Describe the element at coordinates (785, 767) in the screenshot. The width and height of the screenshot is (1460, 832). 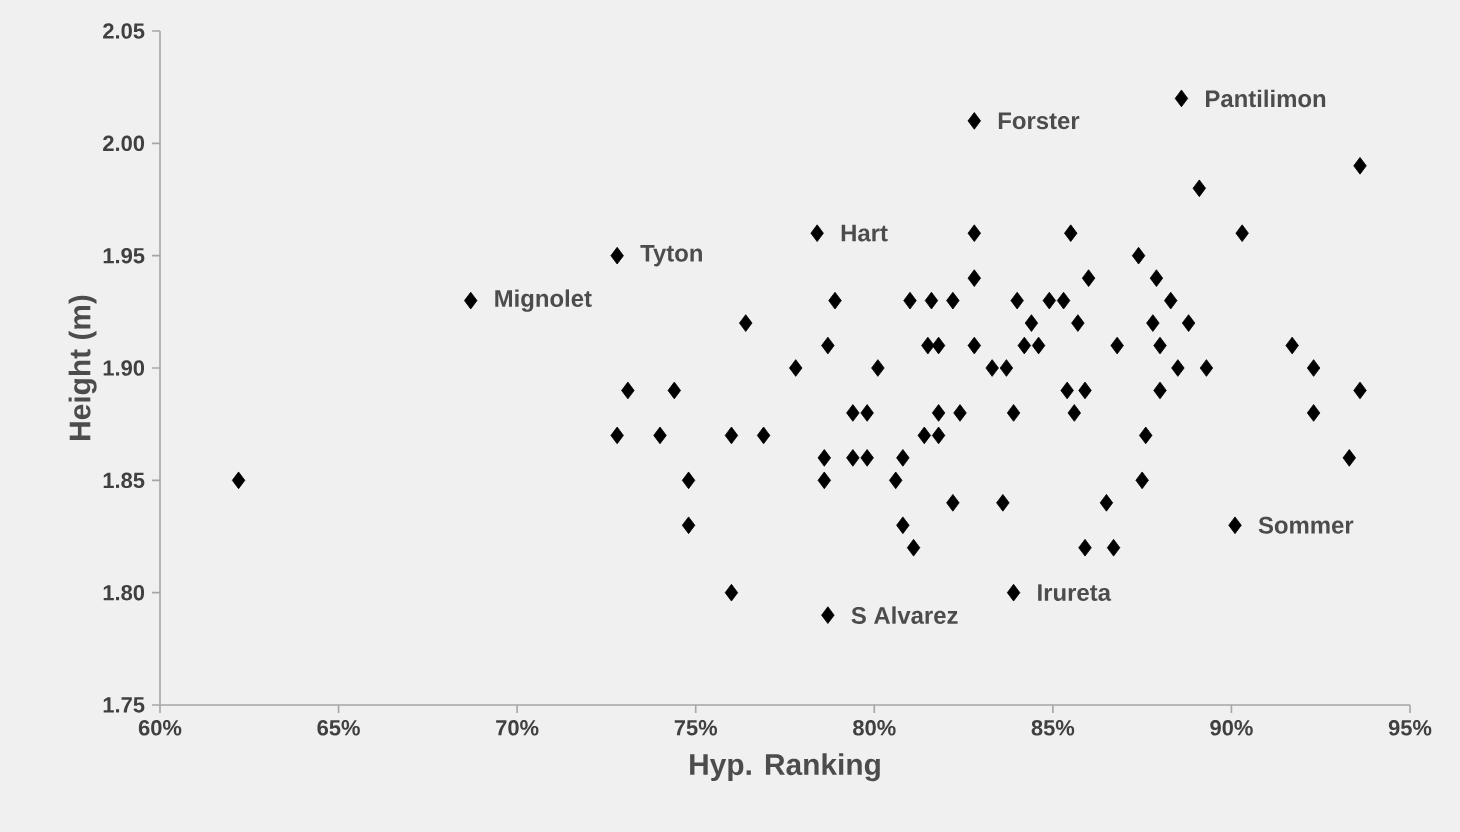
I see `x-axis-title: Hyp. Ranking` at that location.